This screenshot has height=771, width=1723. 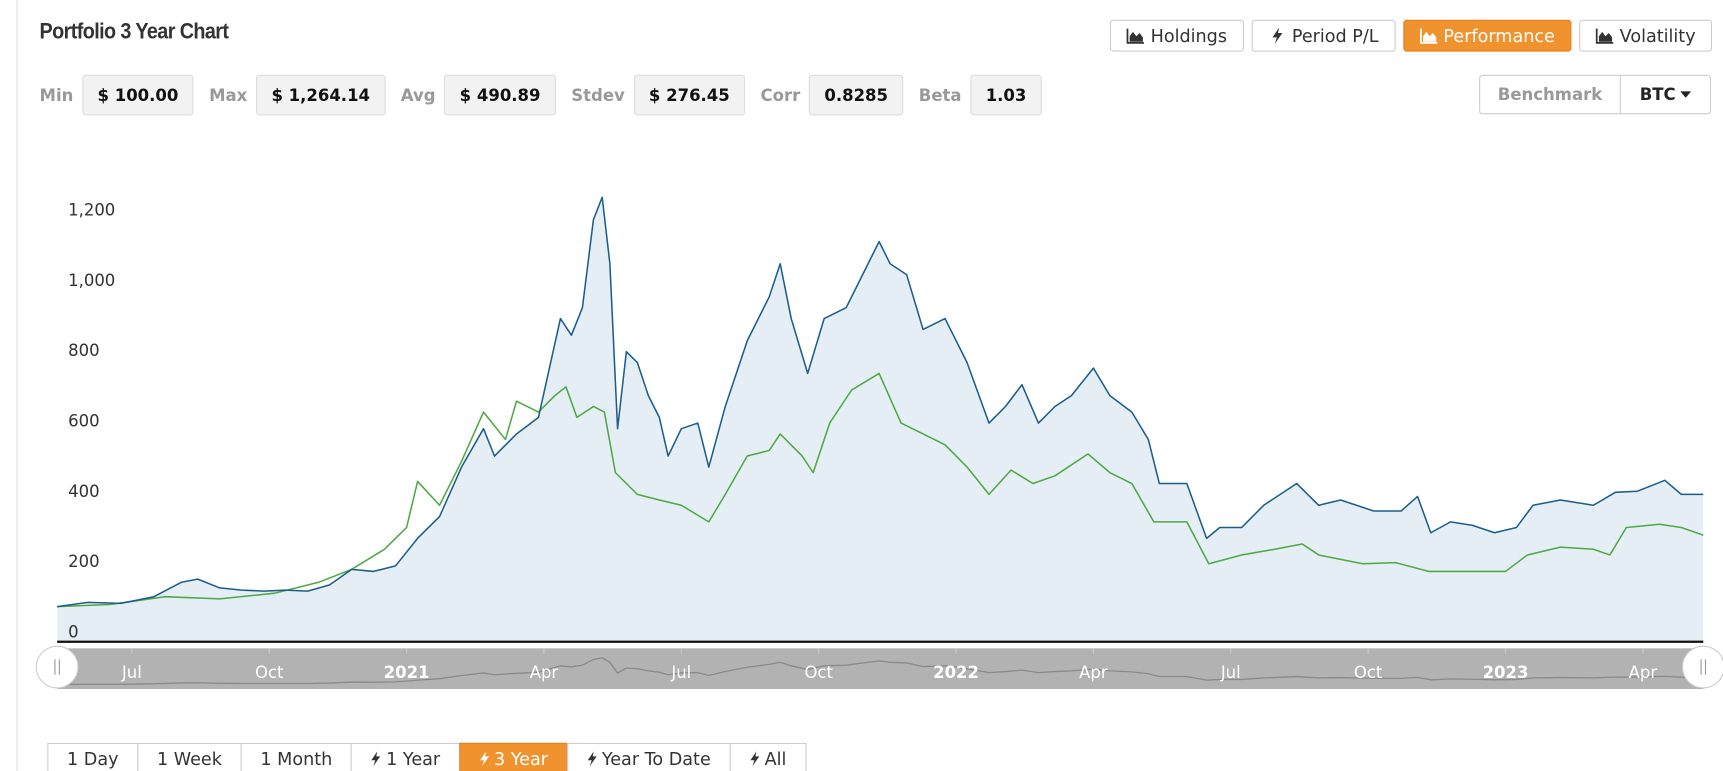 I want to click on range-label: 1 Day, so click(x=93, y=758).